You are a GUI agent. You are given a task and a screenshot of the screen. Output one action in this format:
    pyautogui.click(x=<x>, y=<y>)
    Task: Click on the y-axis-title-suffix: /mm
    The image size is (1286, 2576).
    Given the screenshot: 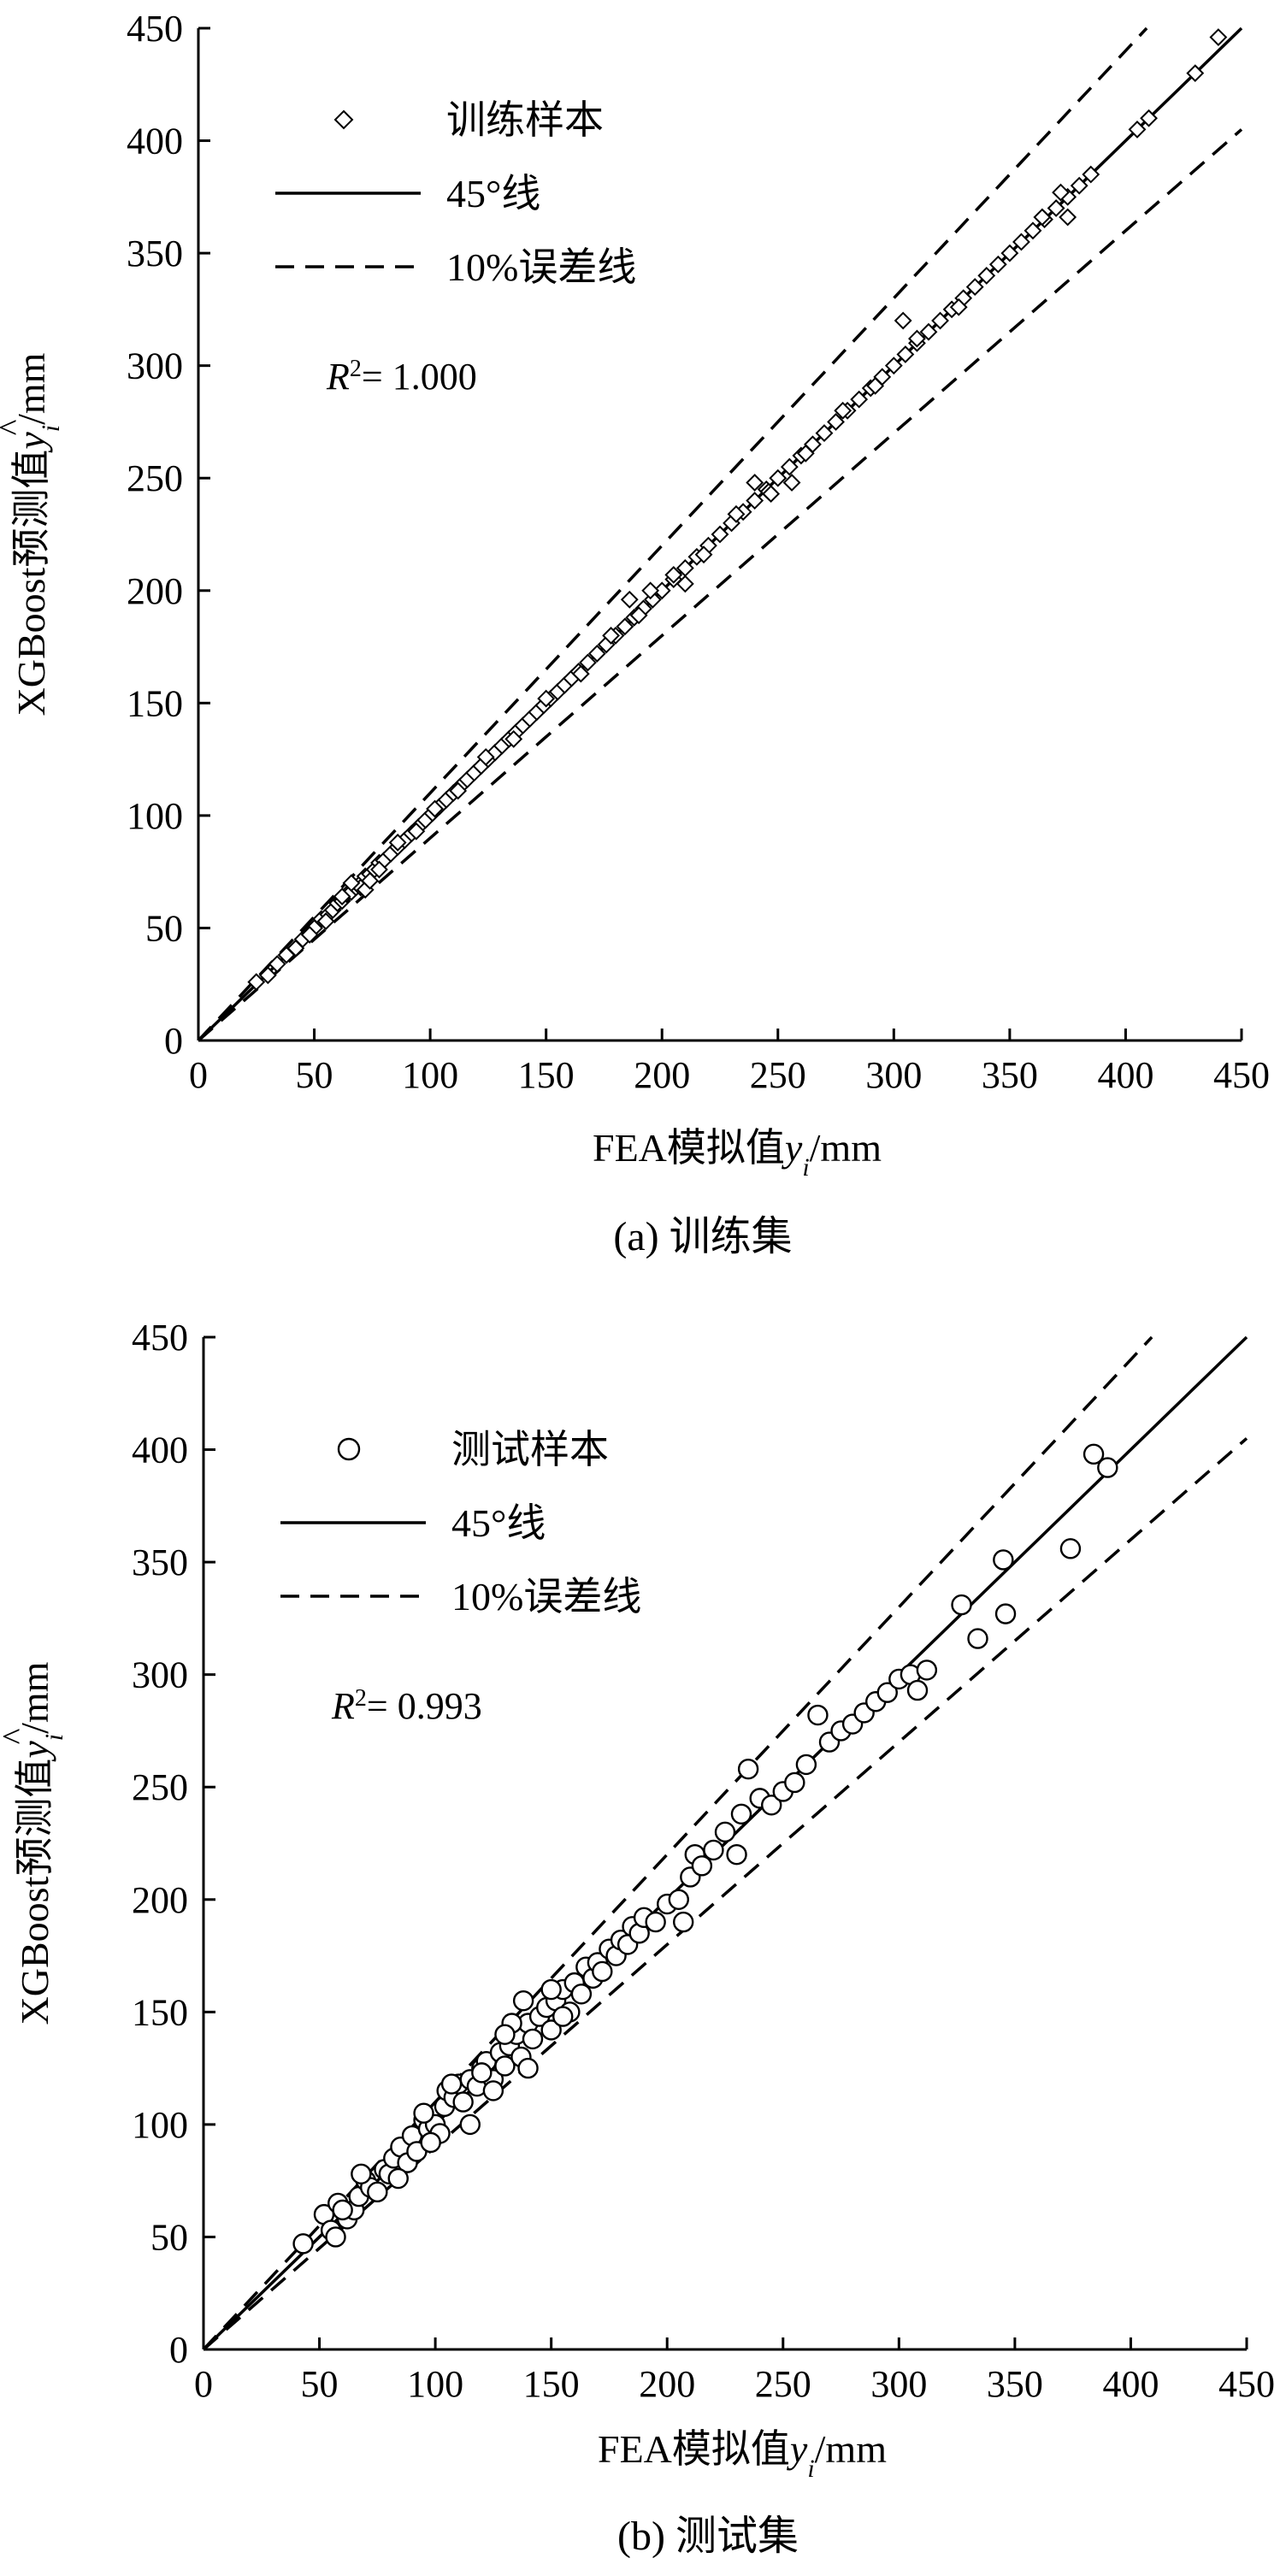 What is the action you would take?
    pyautogui.click(x=34, y=1697)
    